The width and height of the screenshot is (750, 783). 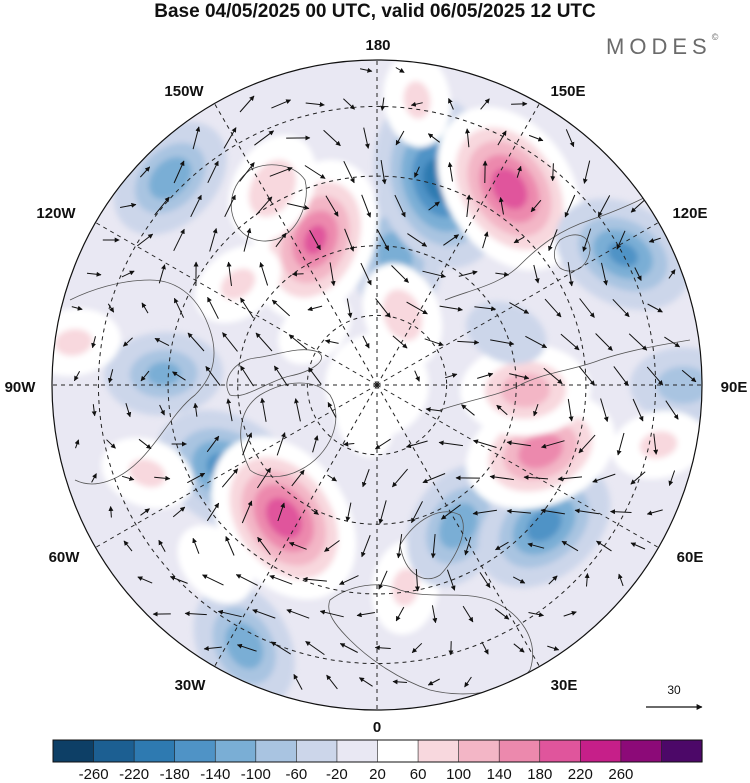 I want to click on reference-vector-label: 30, so click(x=674, y=690).